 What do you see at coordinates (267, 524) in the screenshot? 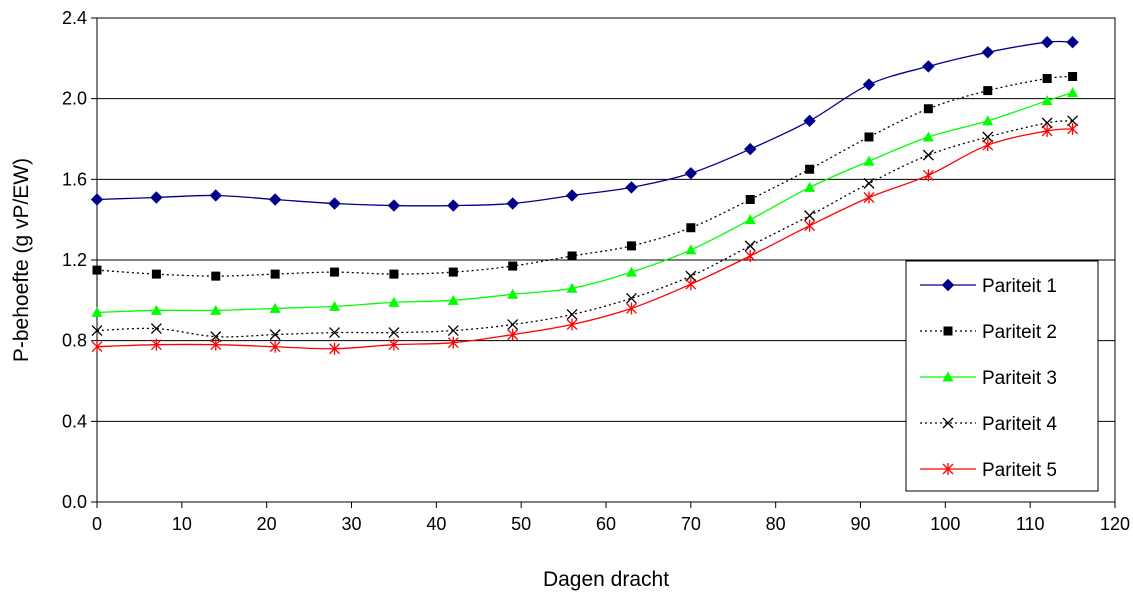
I see `x-tick-label: 20` at bounding box center [267, 524].